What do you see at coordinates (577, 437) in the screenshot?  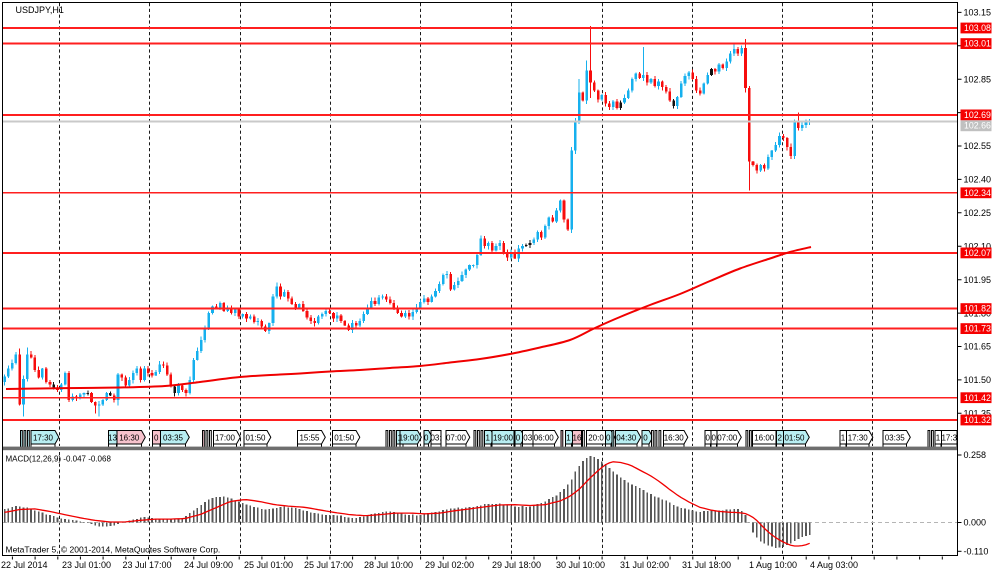 I see `svg-text: 16` at bounding box center [577, 437].